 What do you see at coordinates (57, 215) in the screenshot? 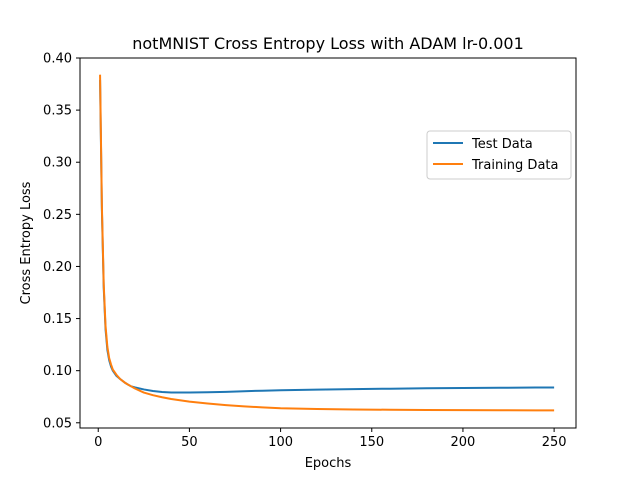
I see `y-tick-label: 0.25` at bounding box center [57, 215].